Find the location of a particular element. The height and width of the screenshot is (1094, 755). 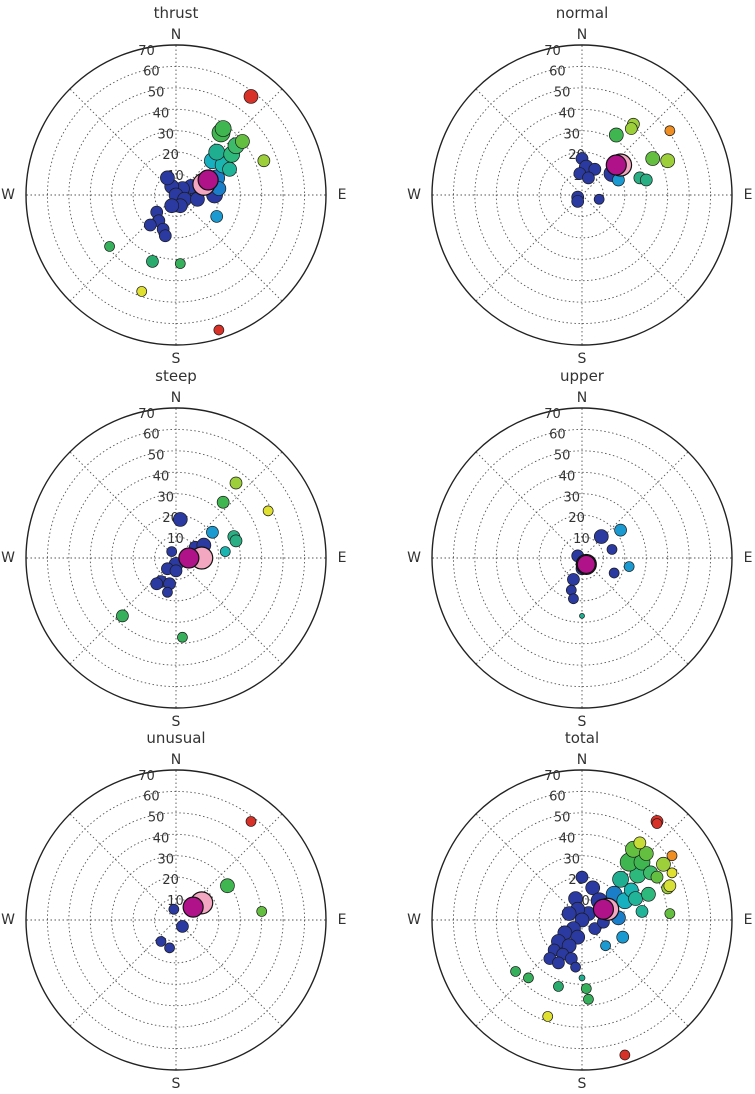

radial-tick-label: 10 is located at coordinates (581, 539).